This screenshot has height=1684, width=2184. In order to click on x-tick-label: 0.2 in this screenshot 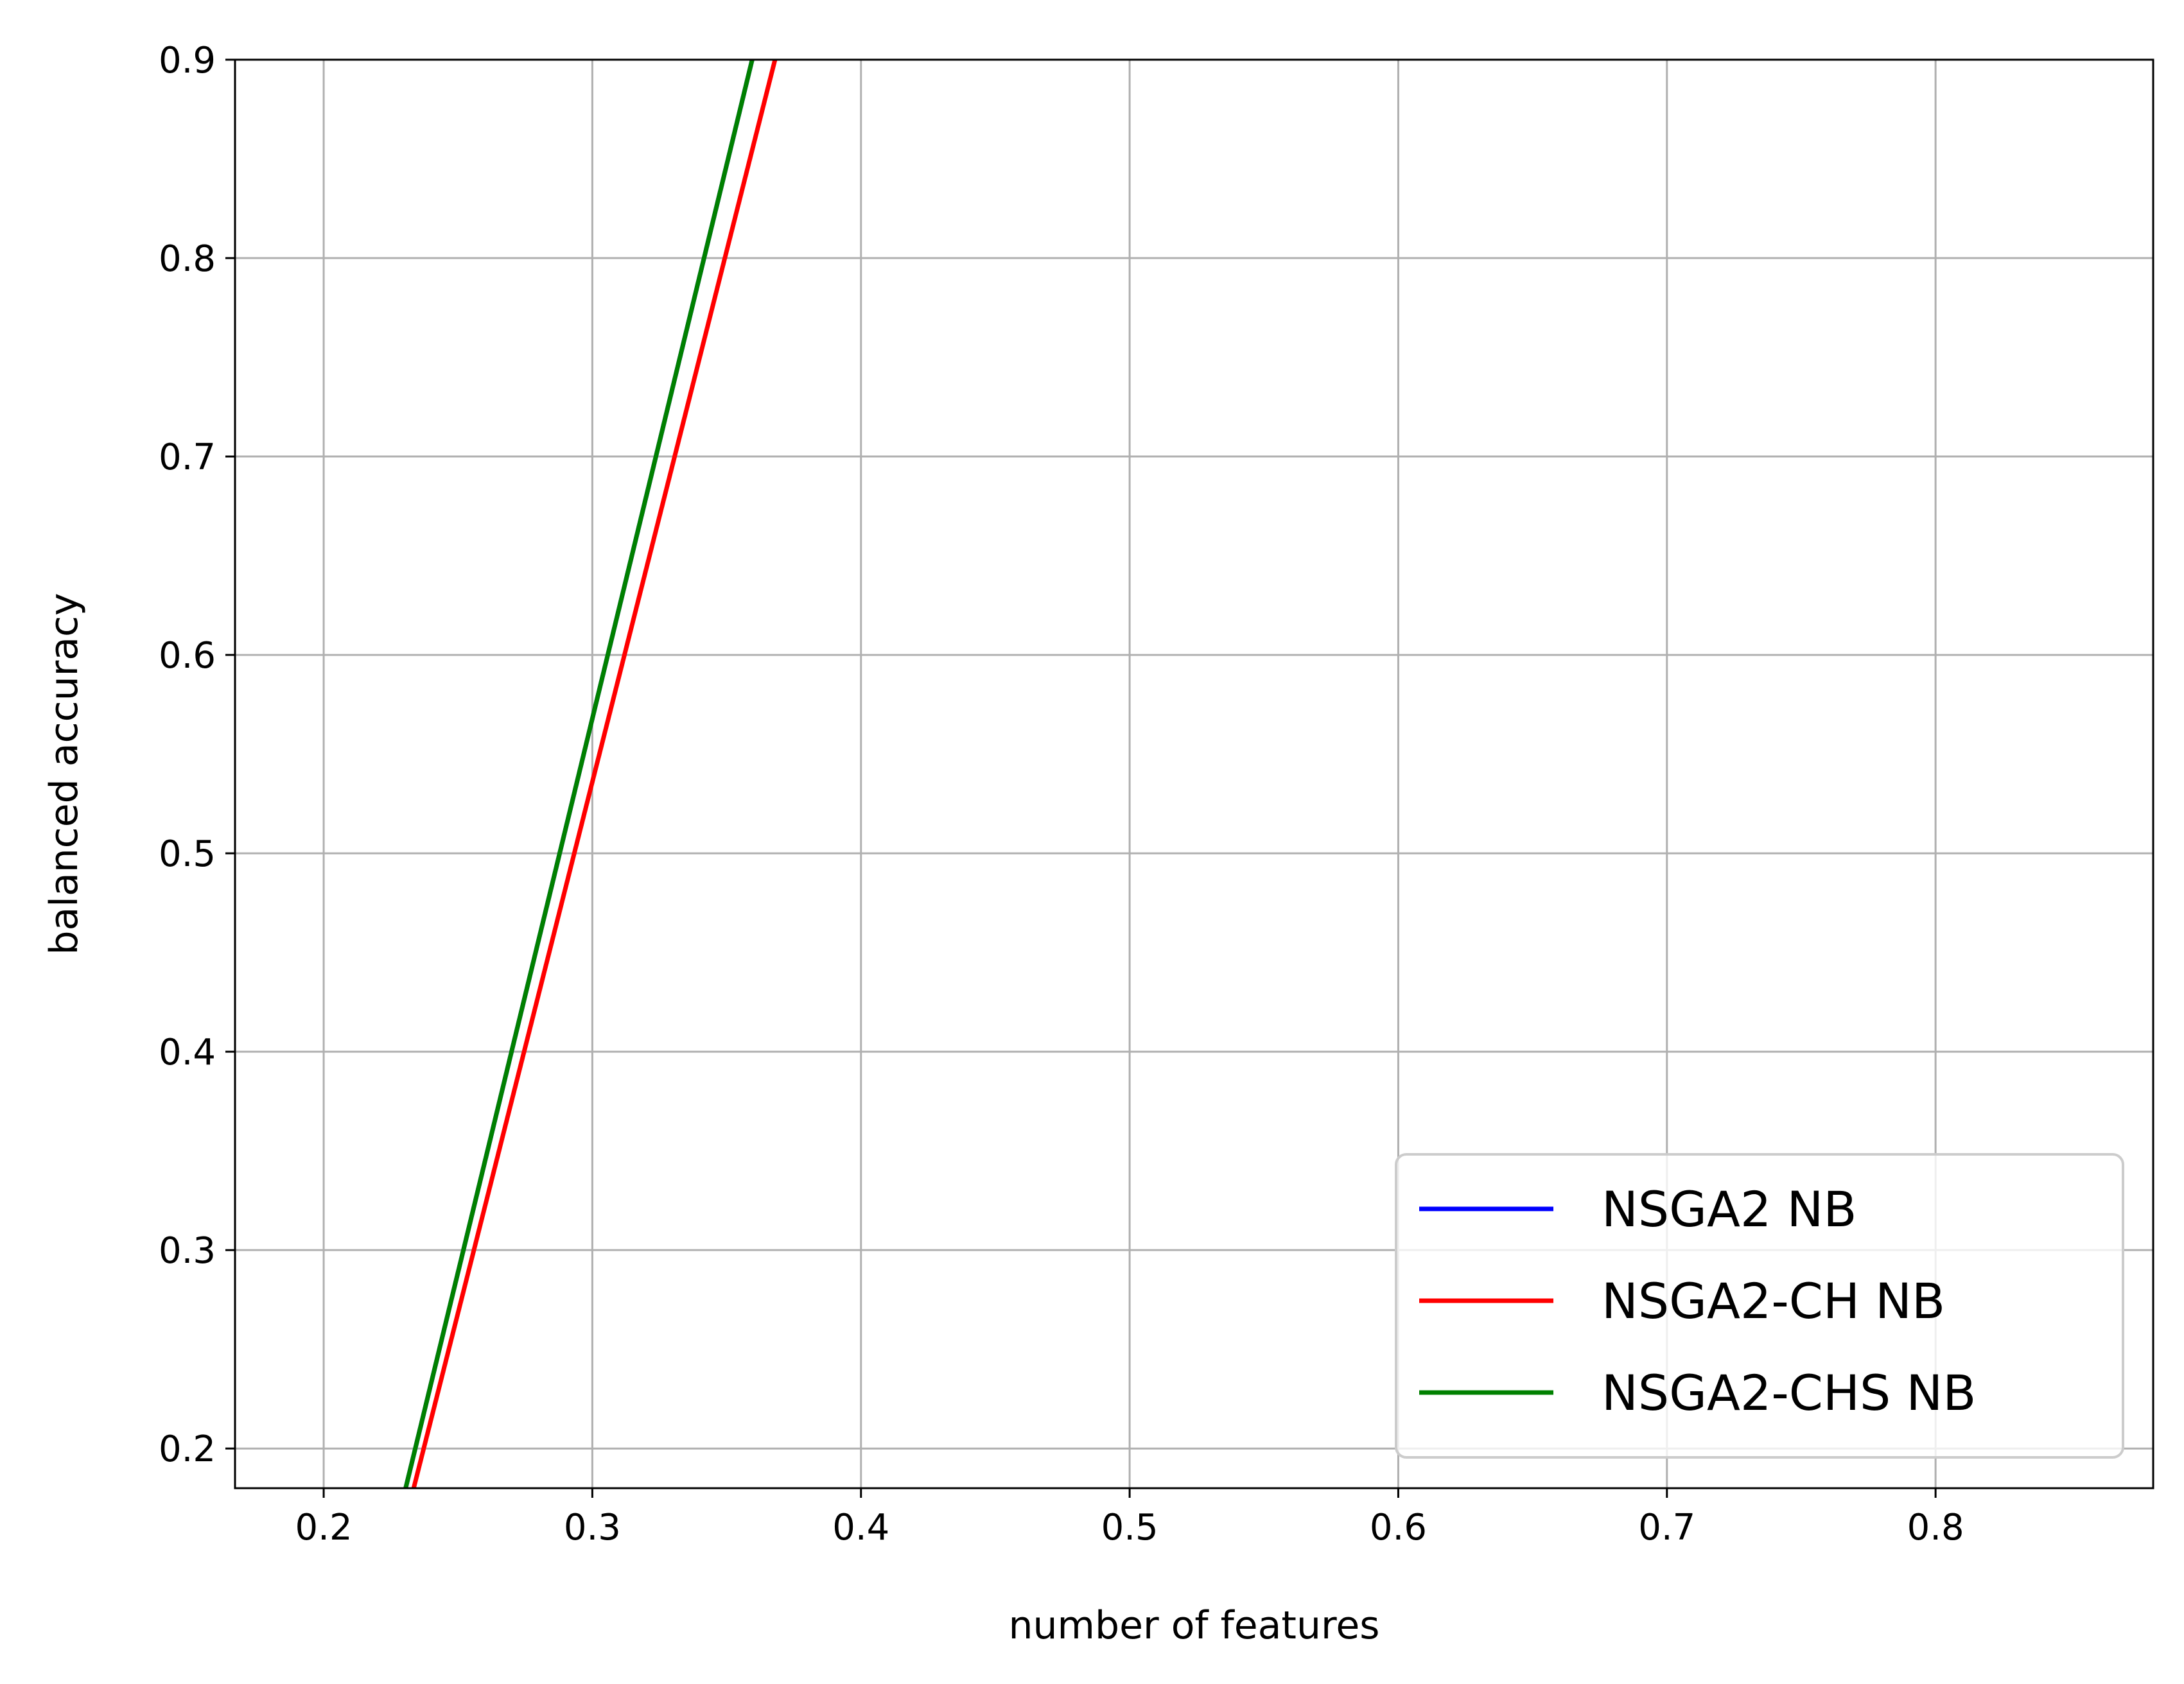, I will do `click(324, 1528)`.